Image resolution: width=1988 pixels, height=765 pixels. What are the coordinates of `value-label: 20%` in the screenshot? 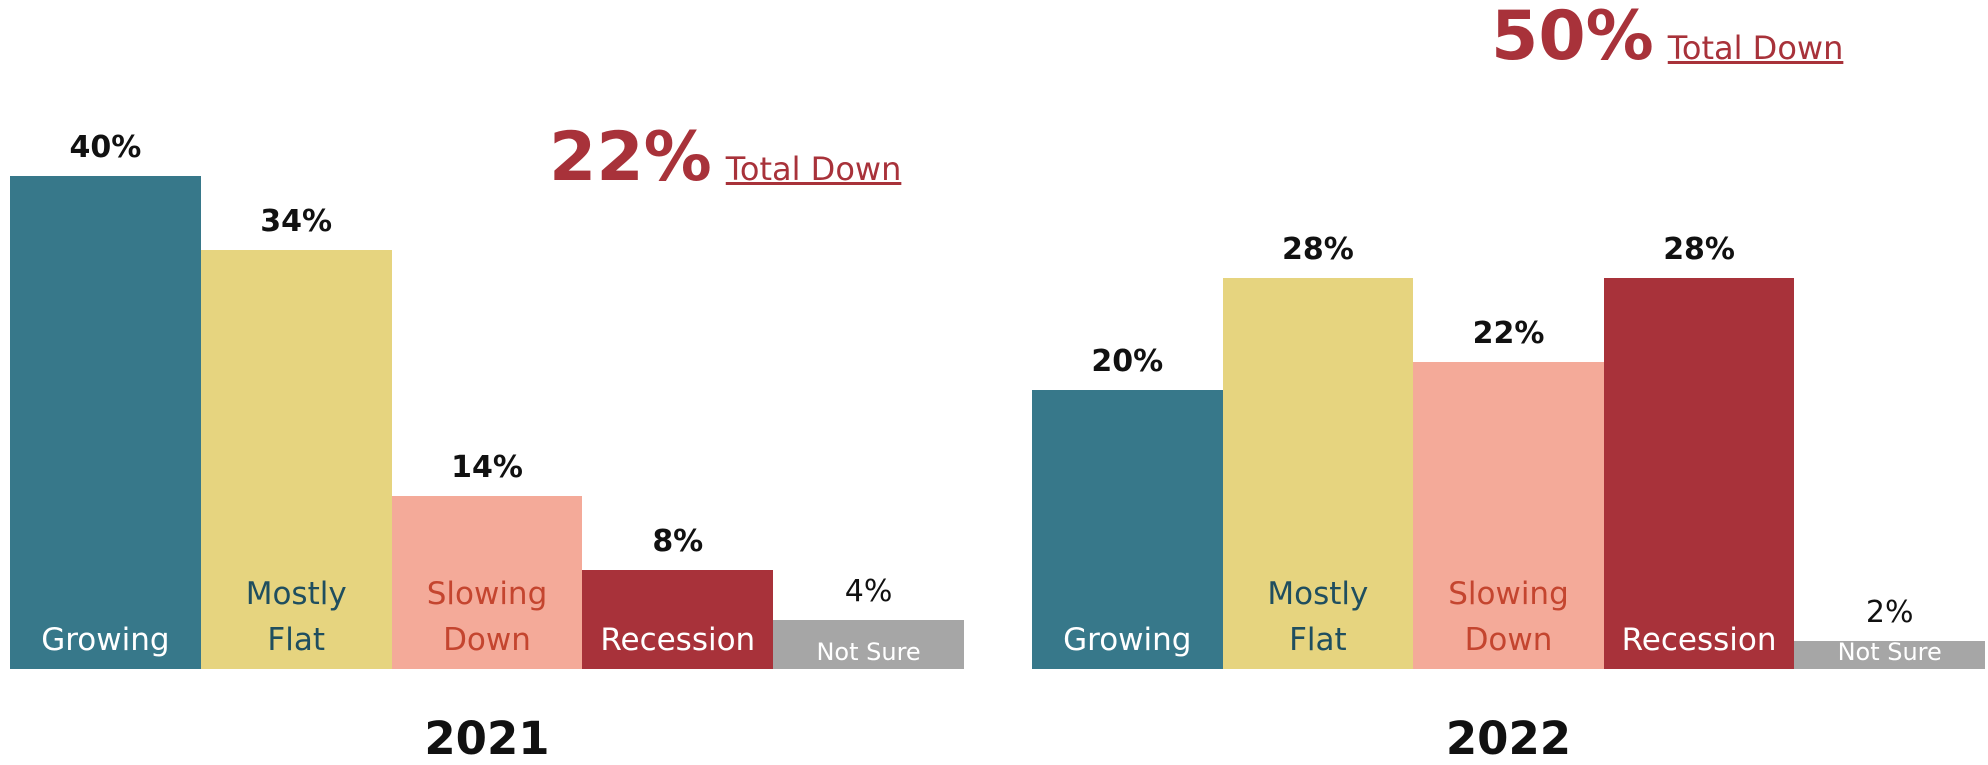 It's located at (1127, 361).